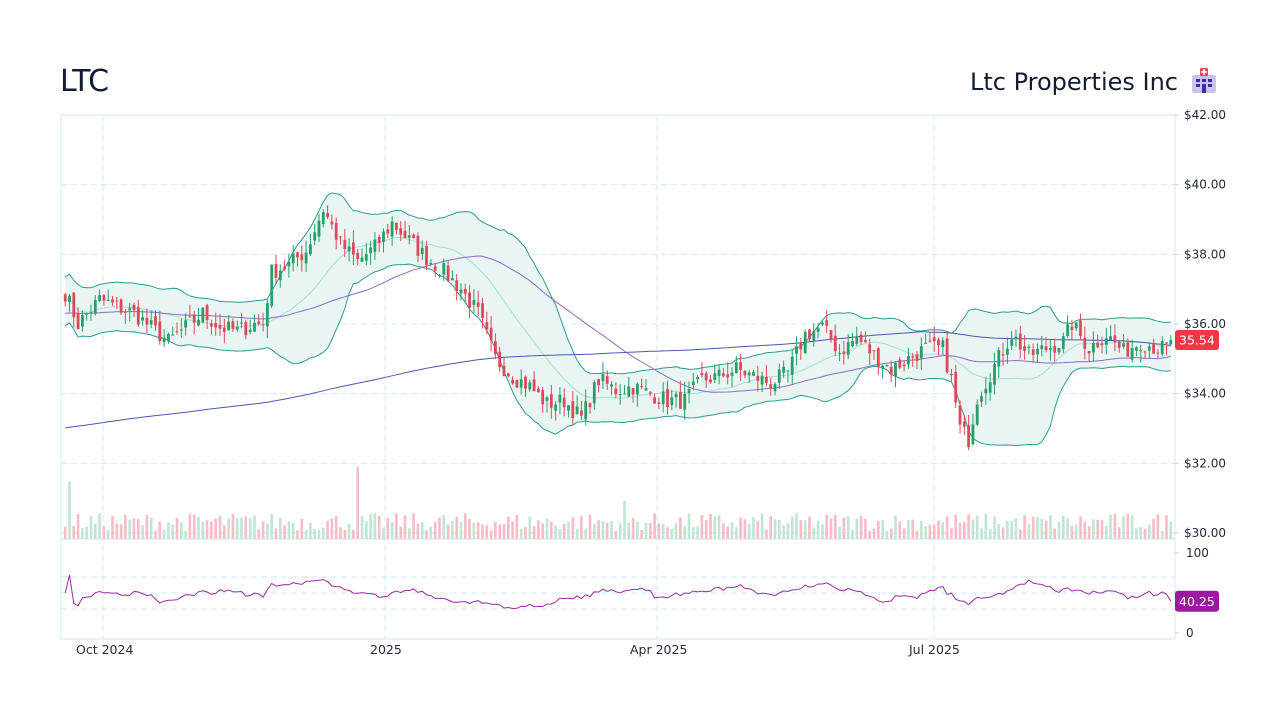 The height and width of the screenshot is (720, 1280). Describe the element at coordinates (618, 607) in the screenshot. I see `rsi-panel` at that location.